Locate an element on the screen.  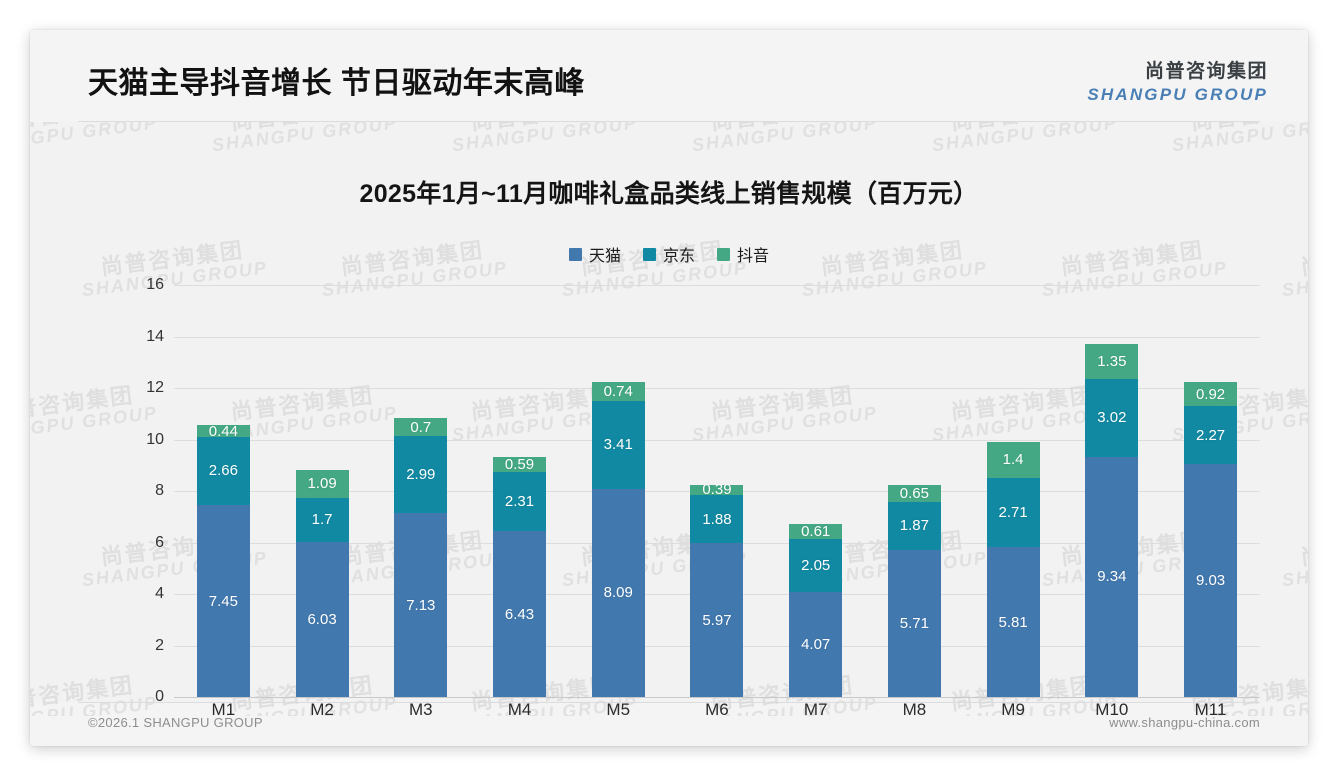
bar-value-label: 4.07 is located at coordinates (816, 645).